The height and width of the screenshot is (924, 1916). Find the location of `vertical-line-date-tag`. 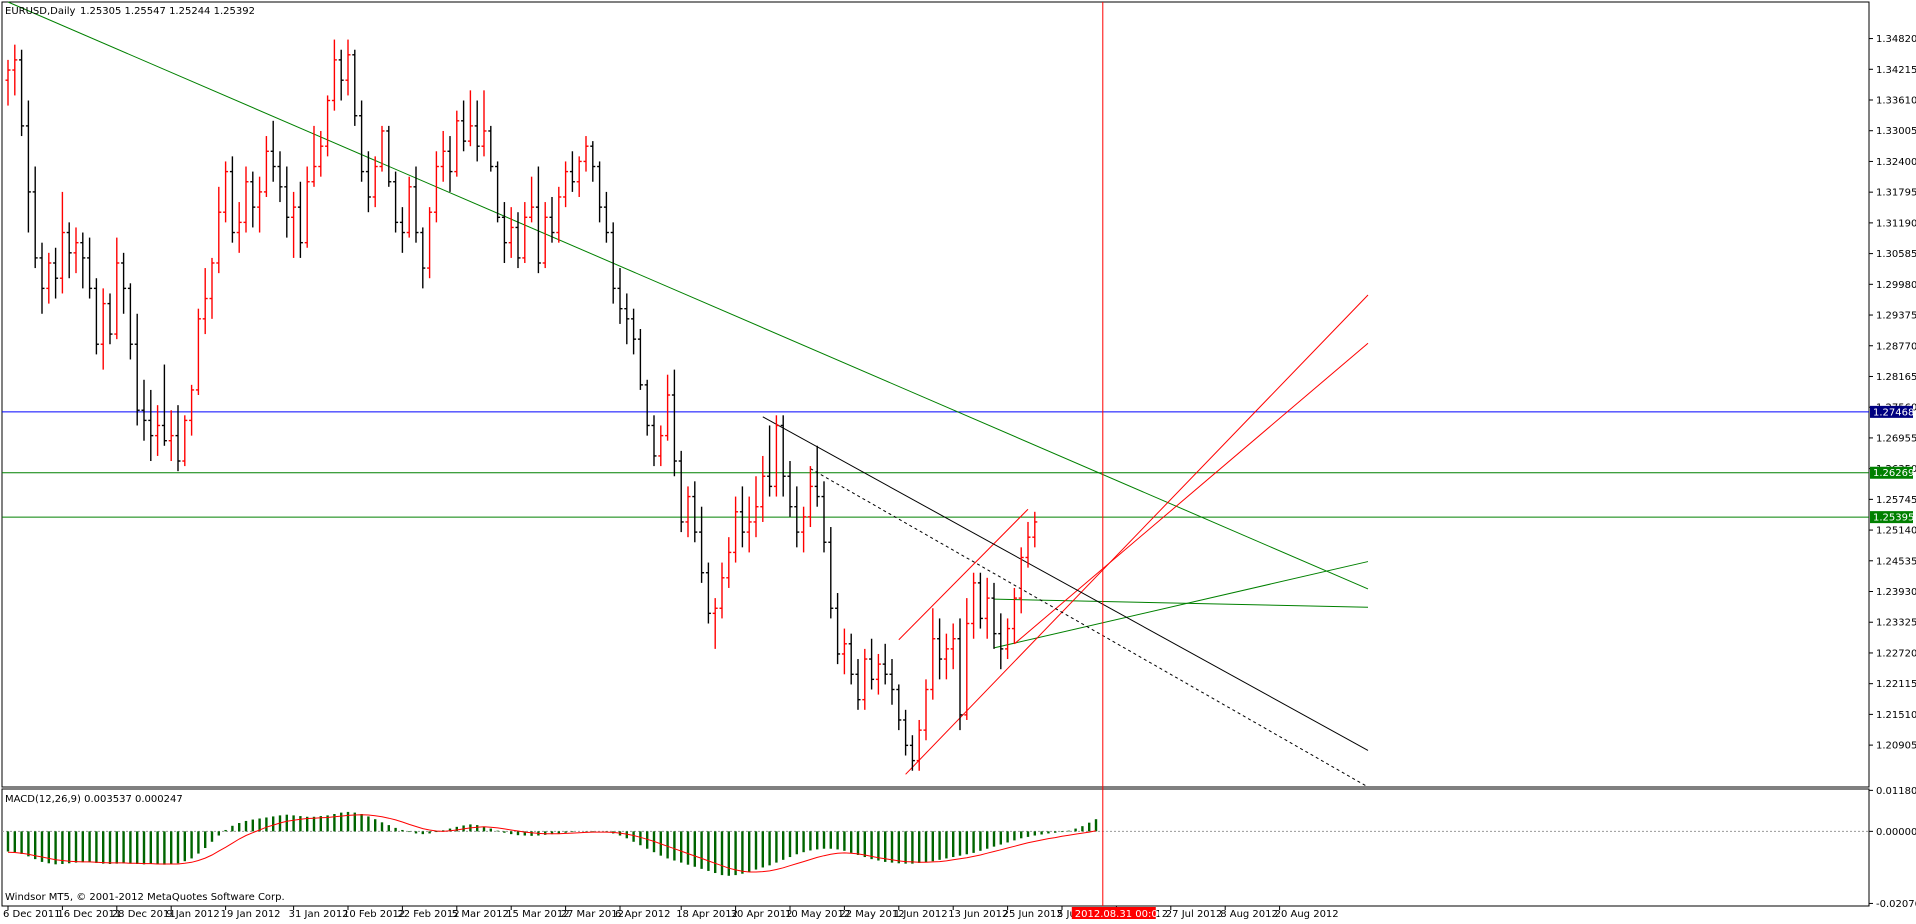

vertical-line-date-tag is located at coordinates (1113, 913).